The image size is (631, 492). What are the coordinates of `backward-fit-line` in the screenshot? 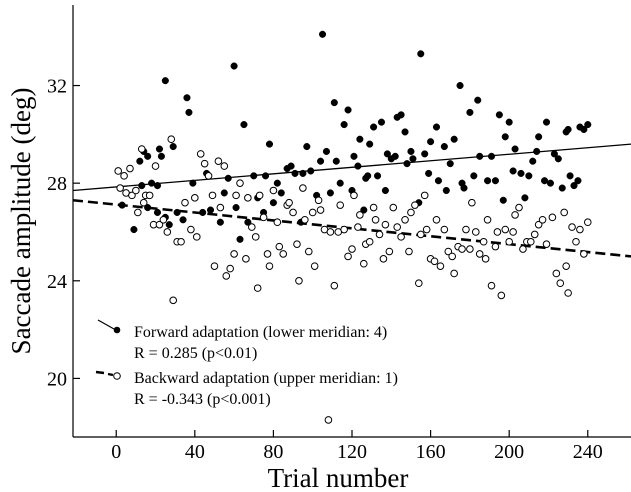 It's located at (351, 228).